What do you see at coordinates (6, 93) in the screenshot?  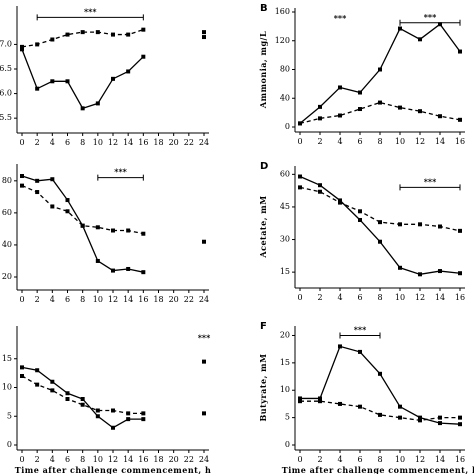 I see `y-tick-label: 6.0` at bounding box center [6, 93].